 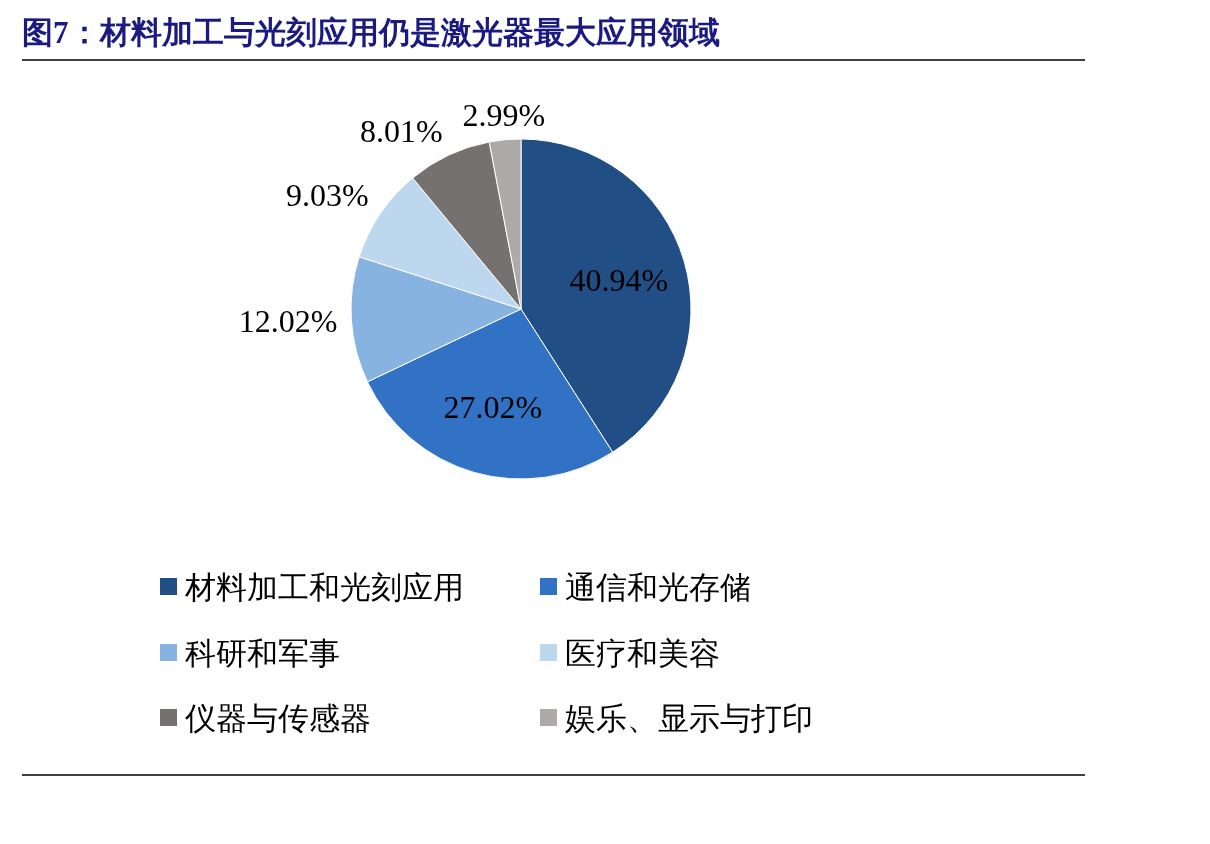 What do you see at coordinates (504, 114) in the screenshot?
I see `data-label: 2.99%` at bounding box center [504, 114].